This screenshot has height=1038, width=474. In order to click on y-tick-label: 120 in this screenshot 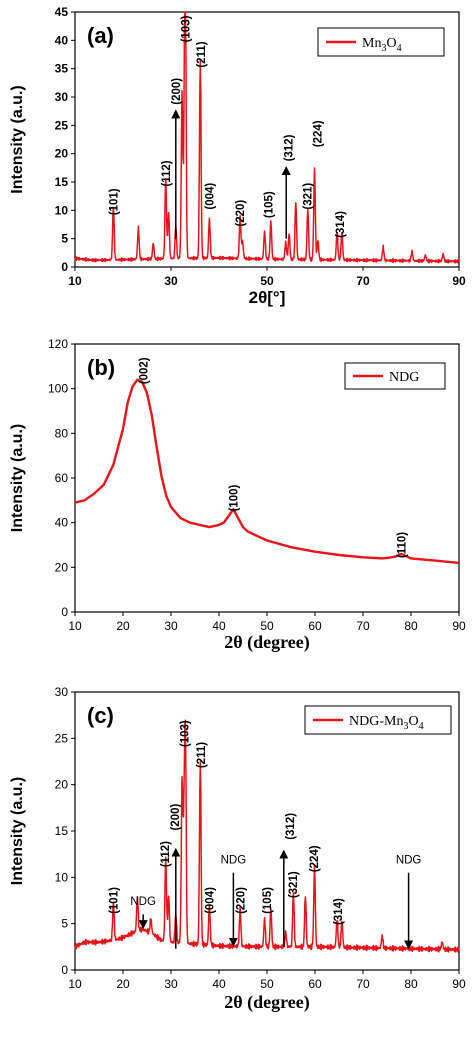, I will do `click(58, 344)`.